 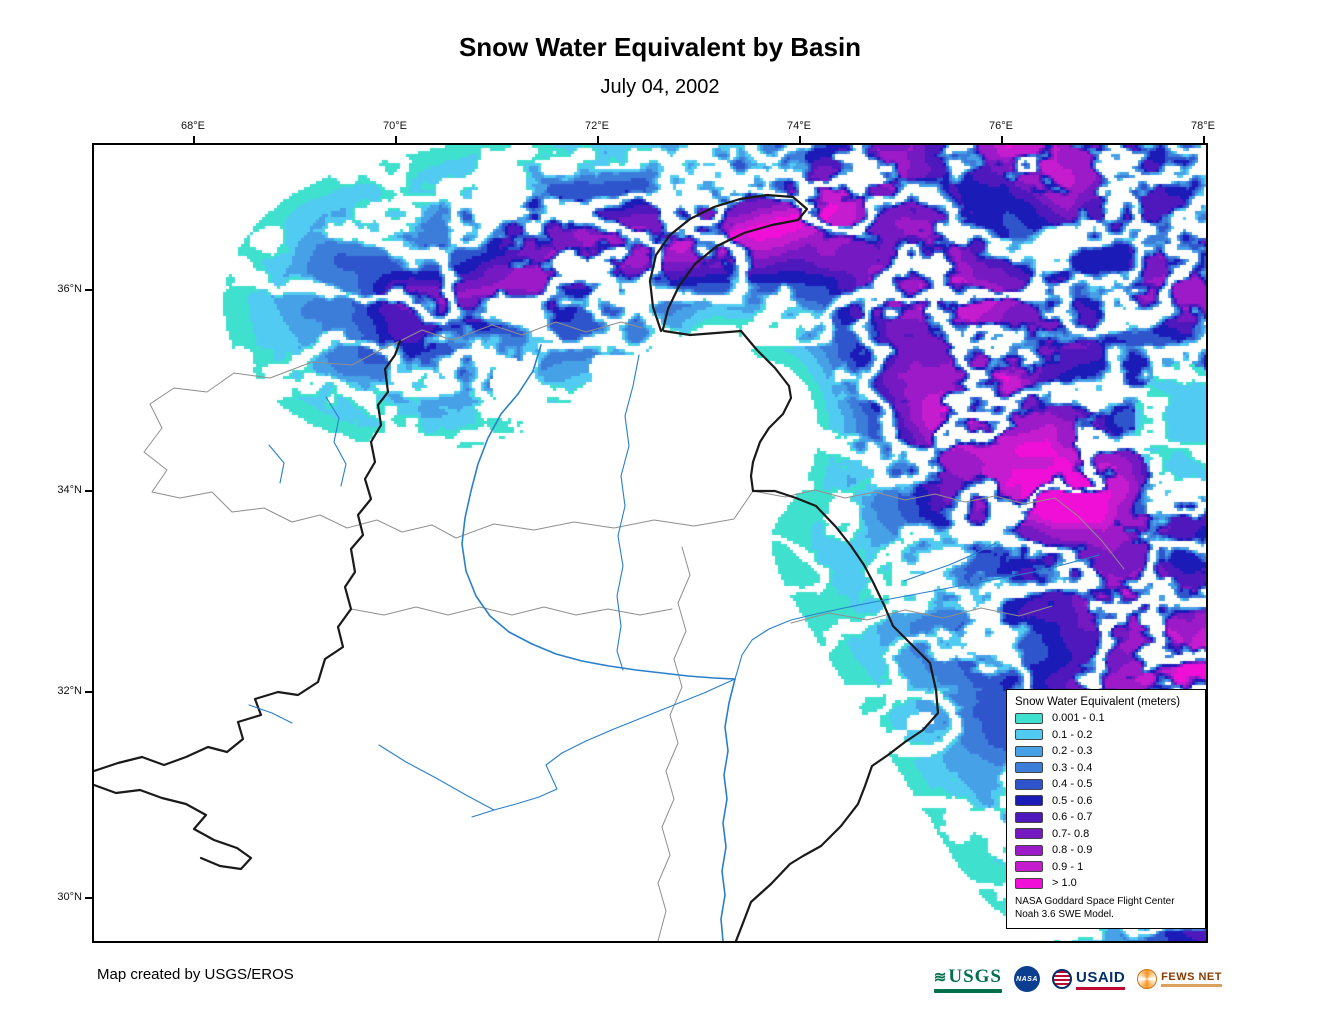 I want to click on fews-net-wordmark: FEWS NET, so click(x=1191, y=977).